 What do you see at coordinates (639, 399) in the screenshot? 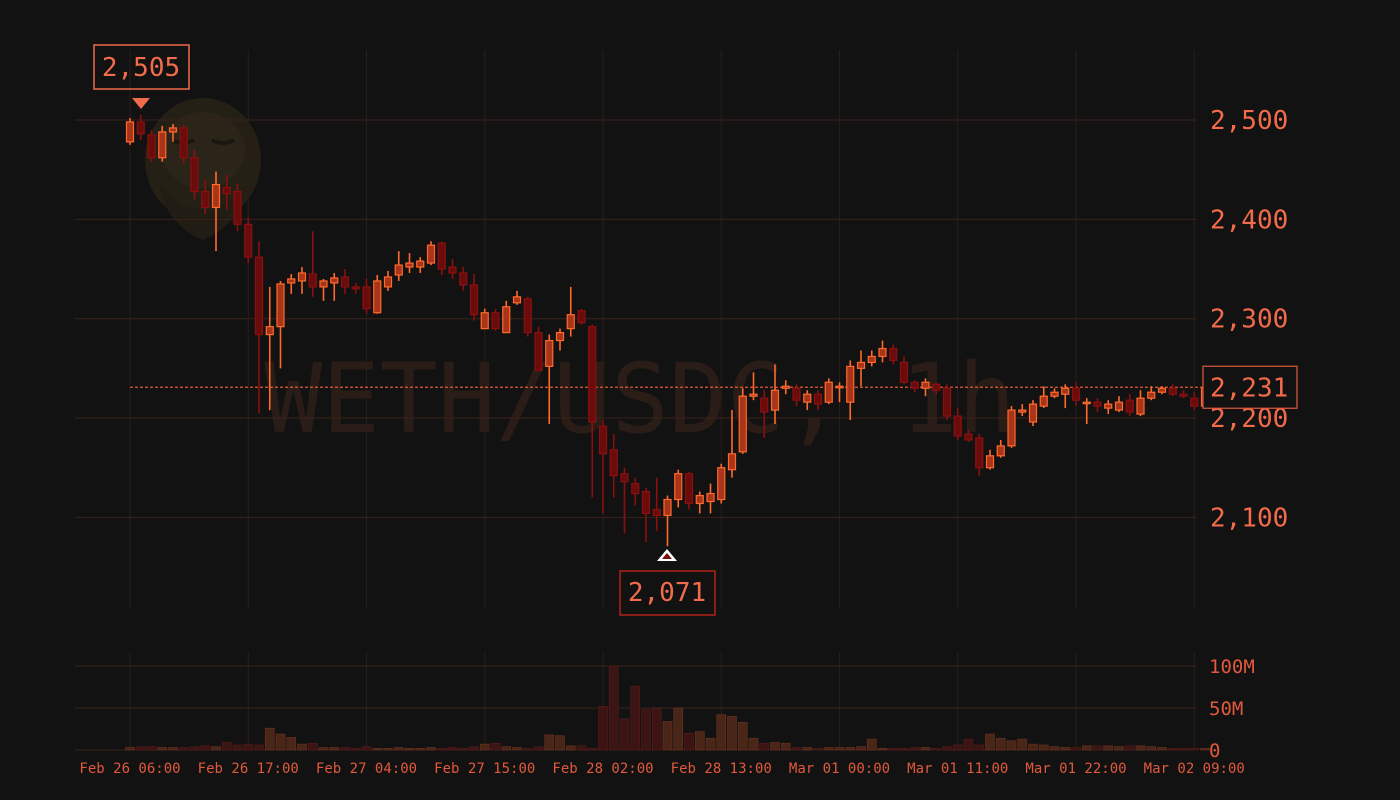
I see `chart-watermark-title: WETH/USDC, 1h` at bounding box center [639, 399].